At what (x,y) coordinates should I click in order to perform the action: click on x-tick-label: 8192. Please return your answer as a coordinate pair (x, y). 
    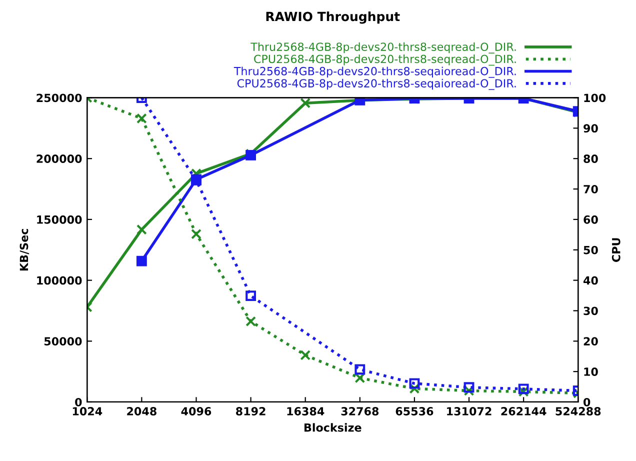
    Looking at the image, I should click on (251, 411).